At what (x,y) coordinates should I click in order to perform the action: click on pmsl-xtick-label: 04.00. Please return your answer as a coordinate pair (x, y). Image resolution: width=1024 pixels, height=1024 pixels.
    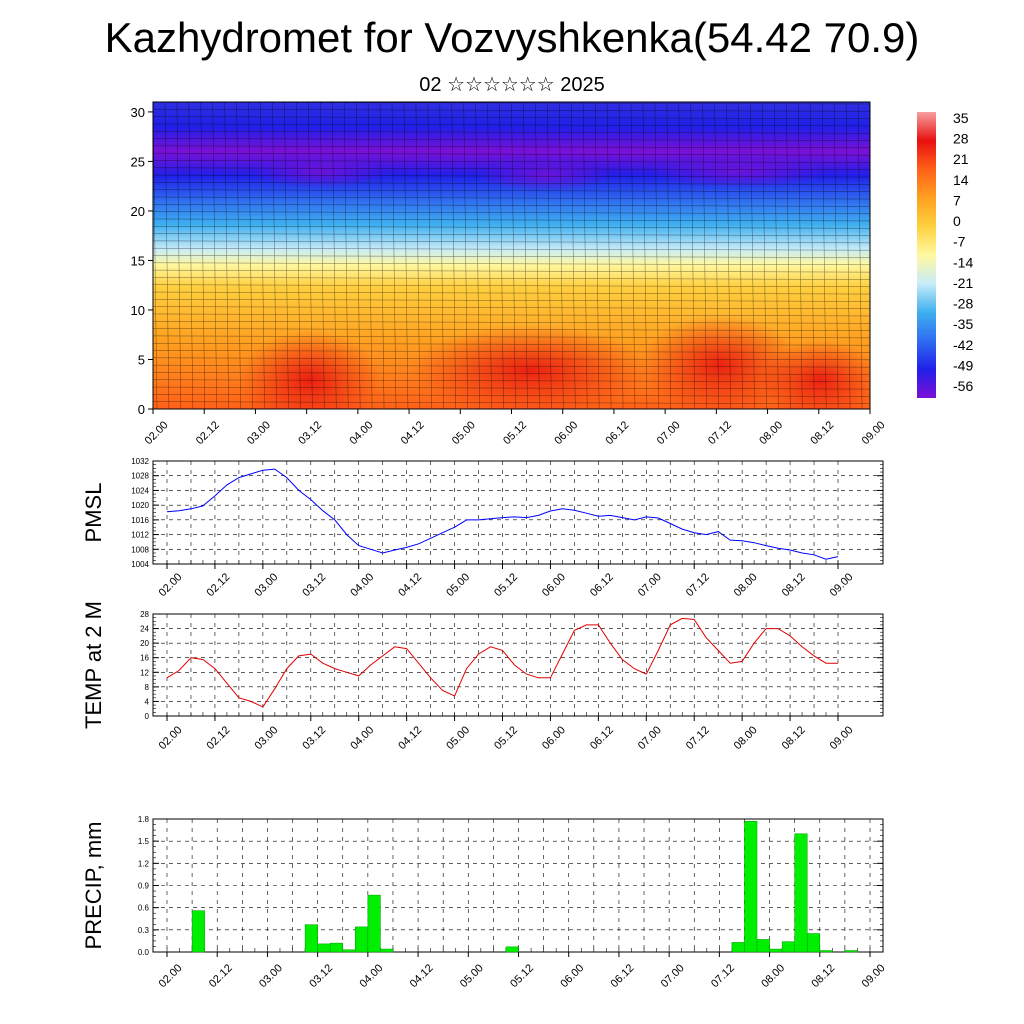
    Looking at the image, I should click on (362, 585).